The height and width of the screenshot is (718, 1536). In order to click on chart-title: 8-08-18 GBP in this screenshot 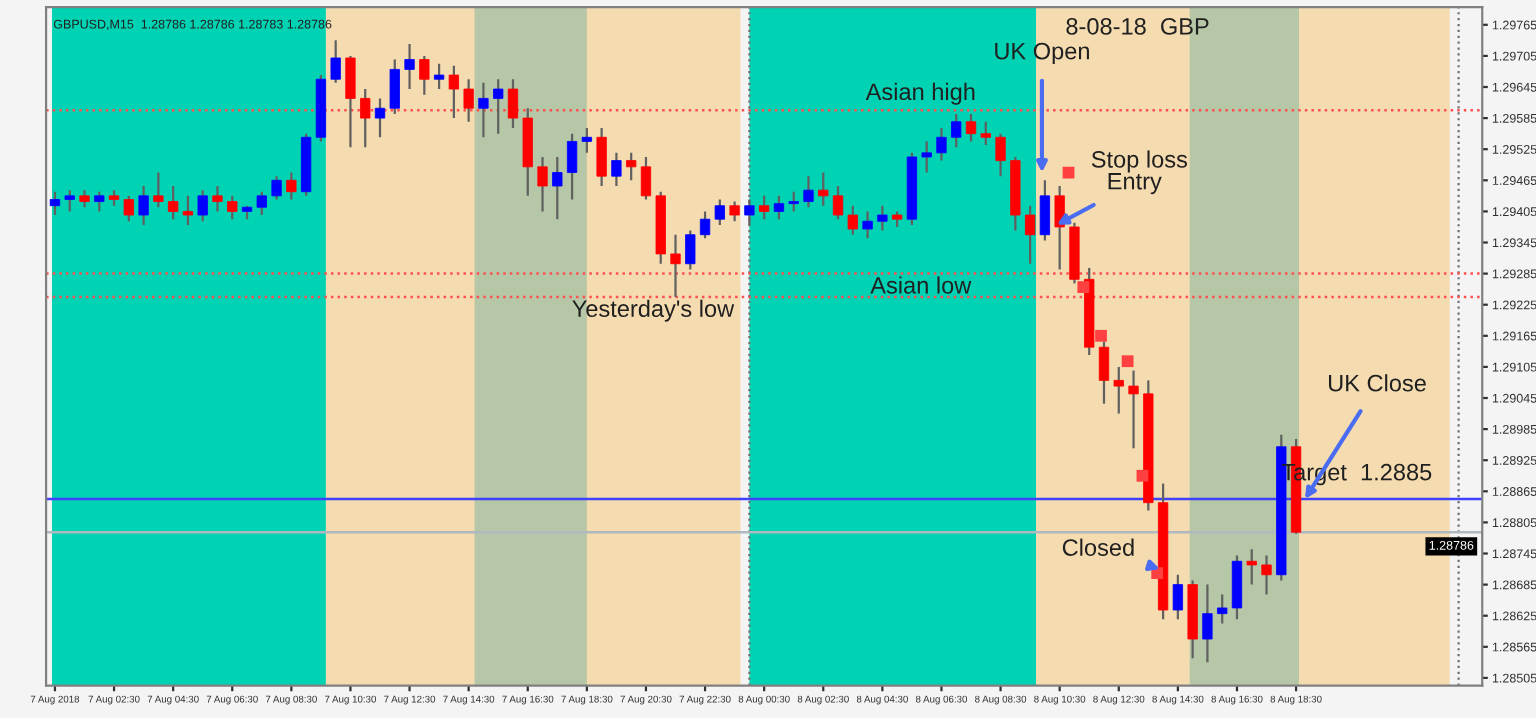, I will do `click(1137, 26)`.